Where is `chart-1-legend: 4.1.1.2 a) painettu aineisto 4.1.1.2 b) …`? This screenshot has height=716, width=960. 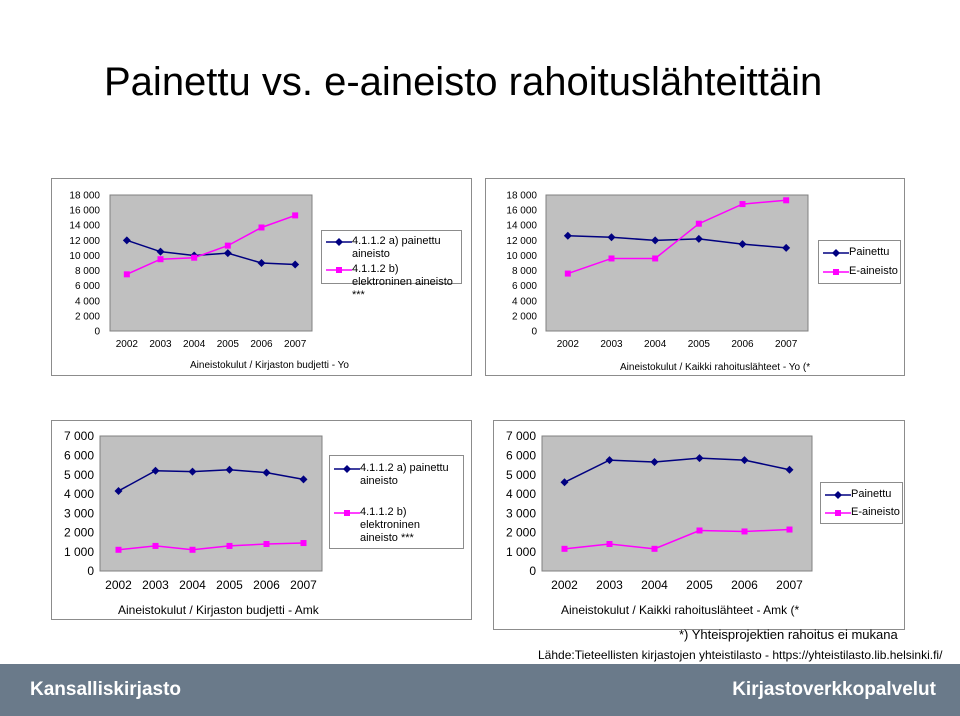
chart-1-legend: 4.1.1.2 a) painettu aineisto 4.1.1.2 b) … is located at coordinates (391, 265).